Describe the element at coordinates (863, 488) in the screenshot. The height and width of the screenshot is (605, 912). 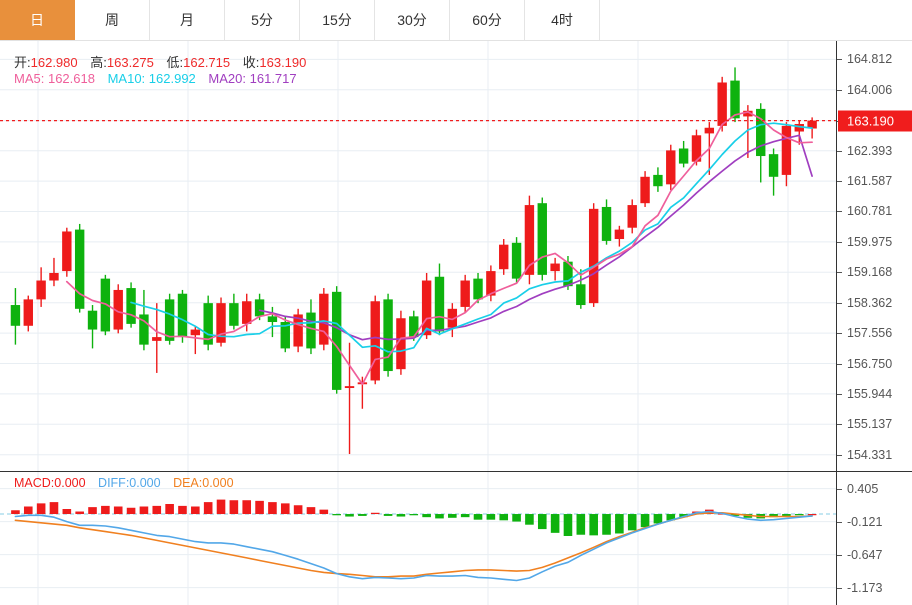
I see `macd-tick-label: 0.405` at that location.